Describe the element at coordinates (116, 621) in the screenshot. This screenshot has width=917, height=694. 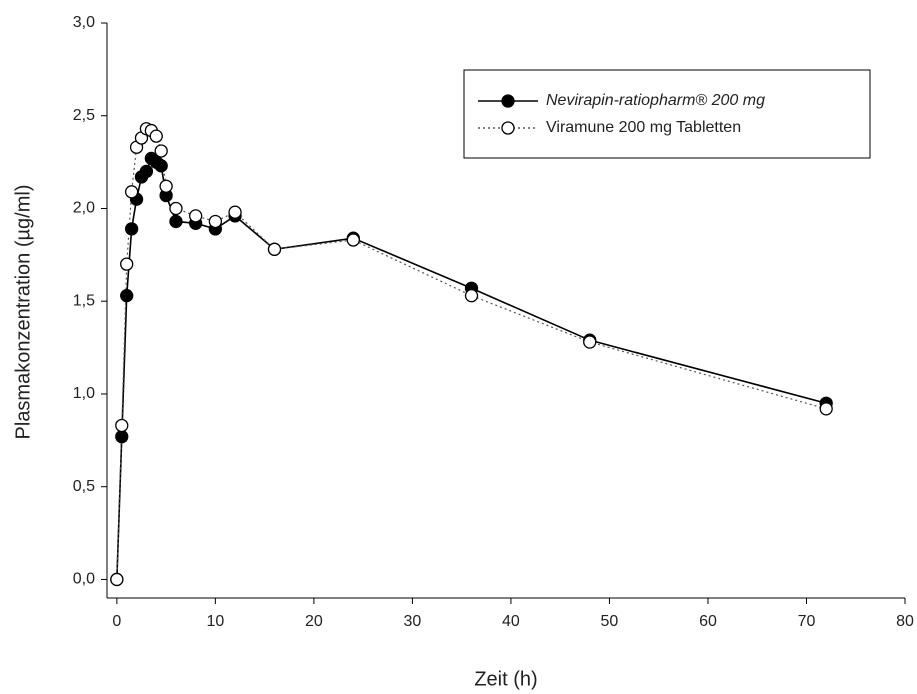
I see `x-tick-label: 0` at that location.